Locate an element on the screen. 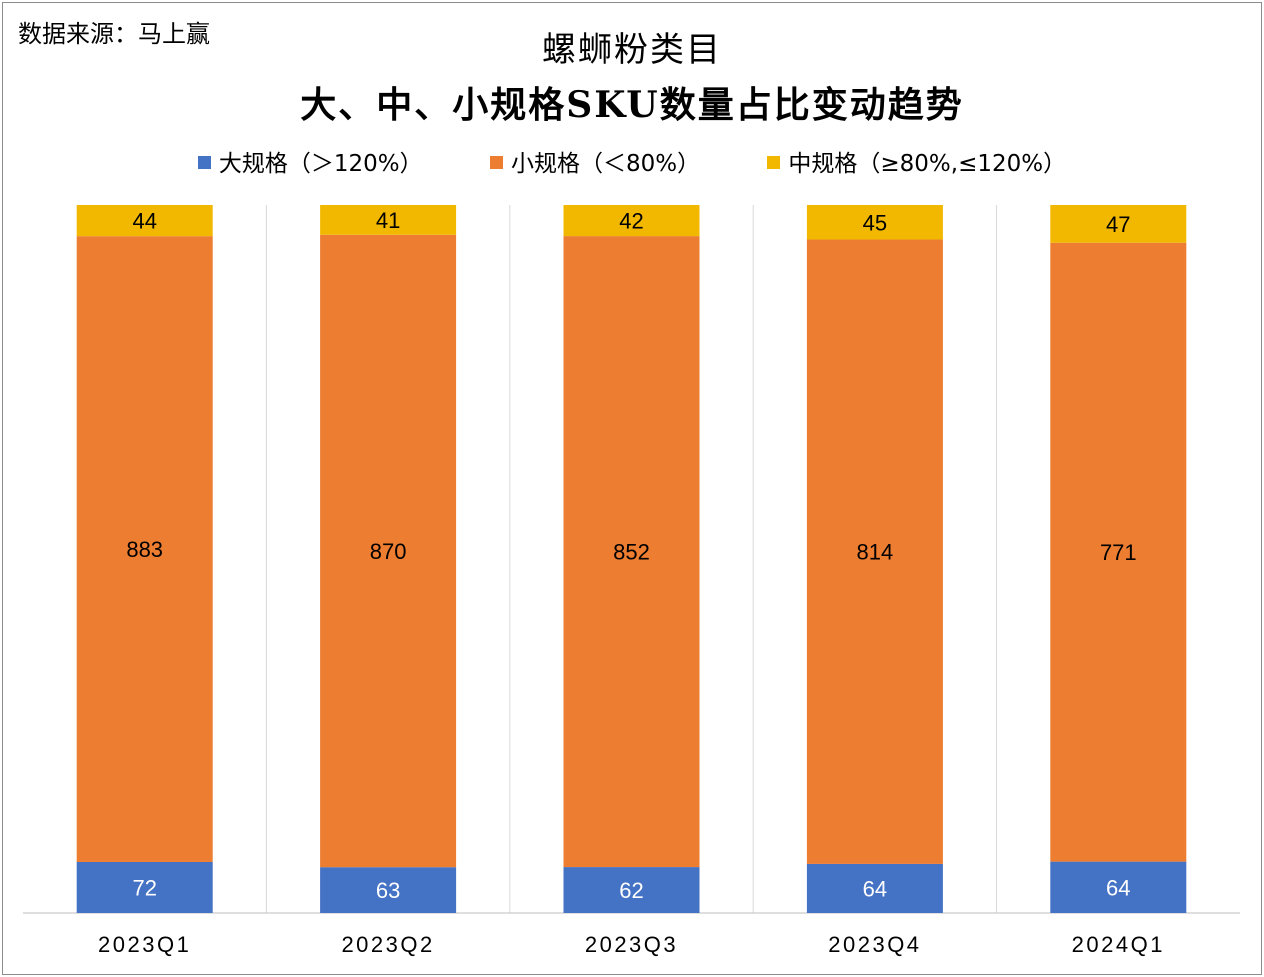 The image size is (1264, 977). data-label-small: 883 is located at coordinates (144, 549).